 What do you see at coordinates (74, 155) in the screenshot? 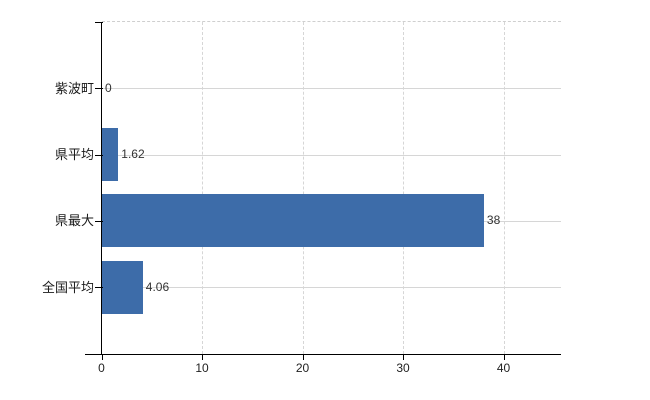
I see `category-label: 県平均` at bounding box center [74, 155].